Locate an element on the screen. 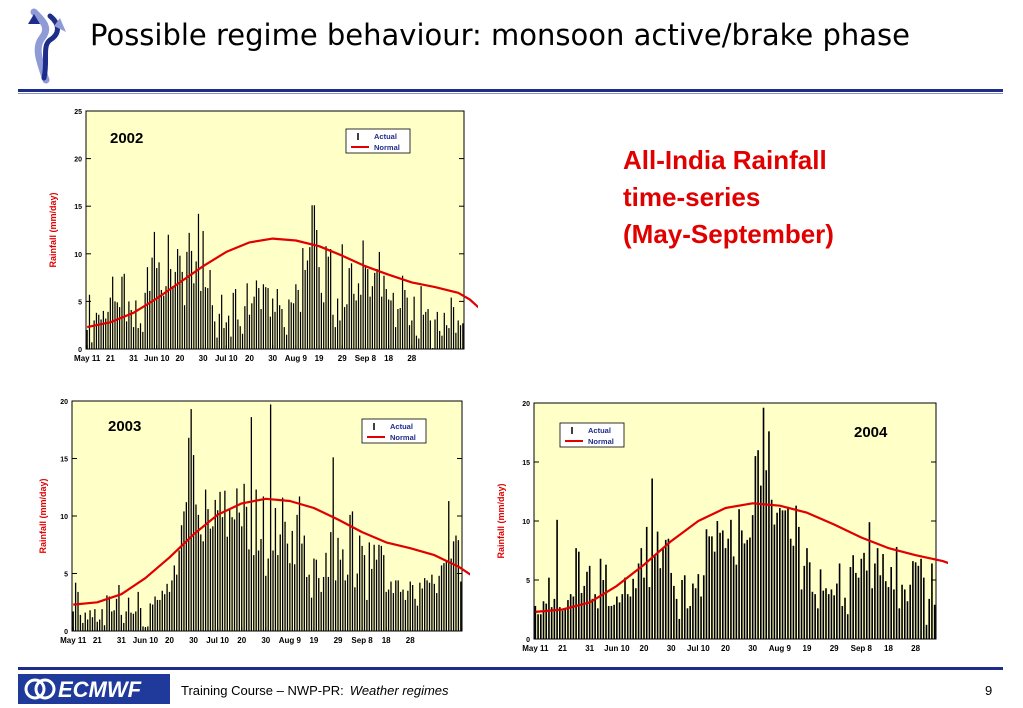  y-tick-label: 20 is located at coordinates (526, 404).